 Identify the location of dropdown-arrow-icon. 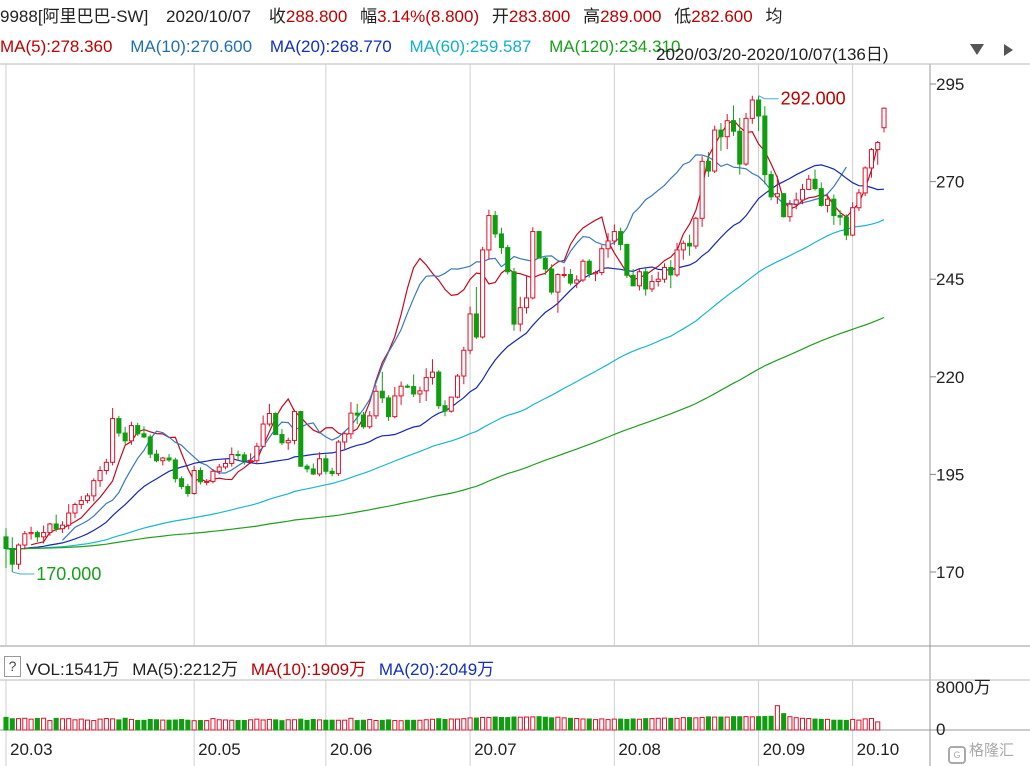
(977, 49).